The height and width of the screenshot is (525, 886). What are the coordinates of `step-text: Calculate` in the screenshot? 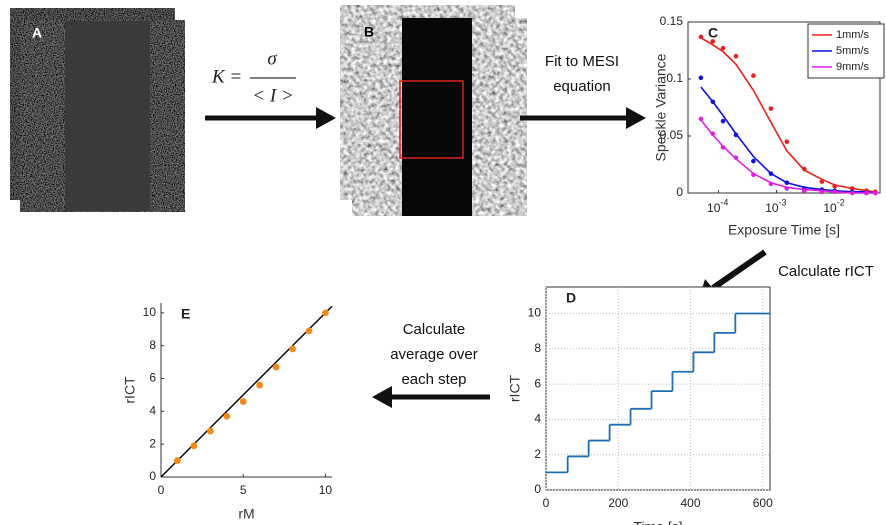 It's located at (434, 329).